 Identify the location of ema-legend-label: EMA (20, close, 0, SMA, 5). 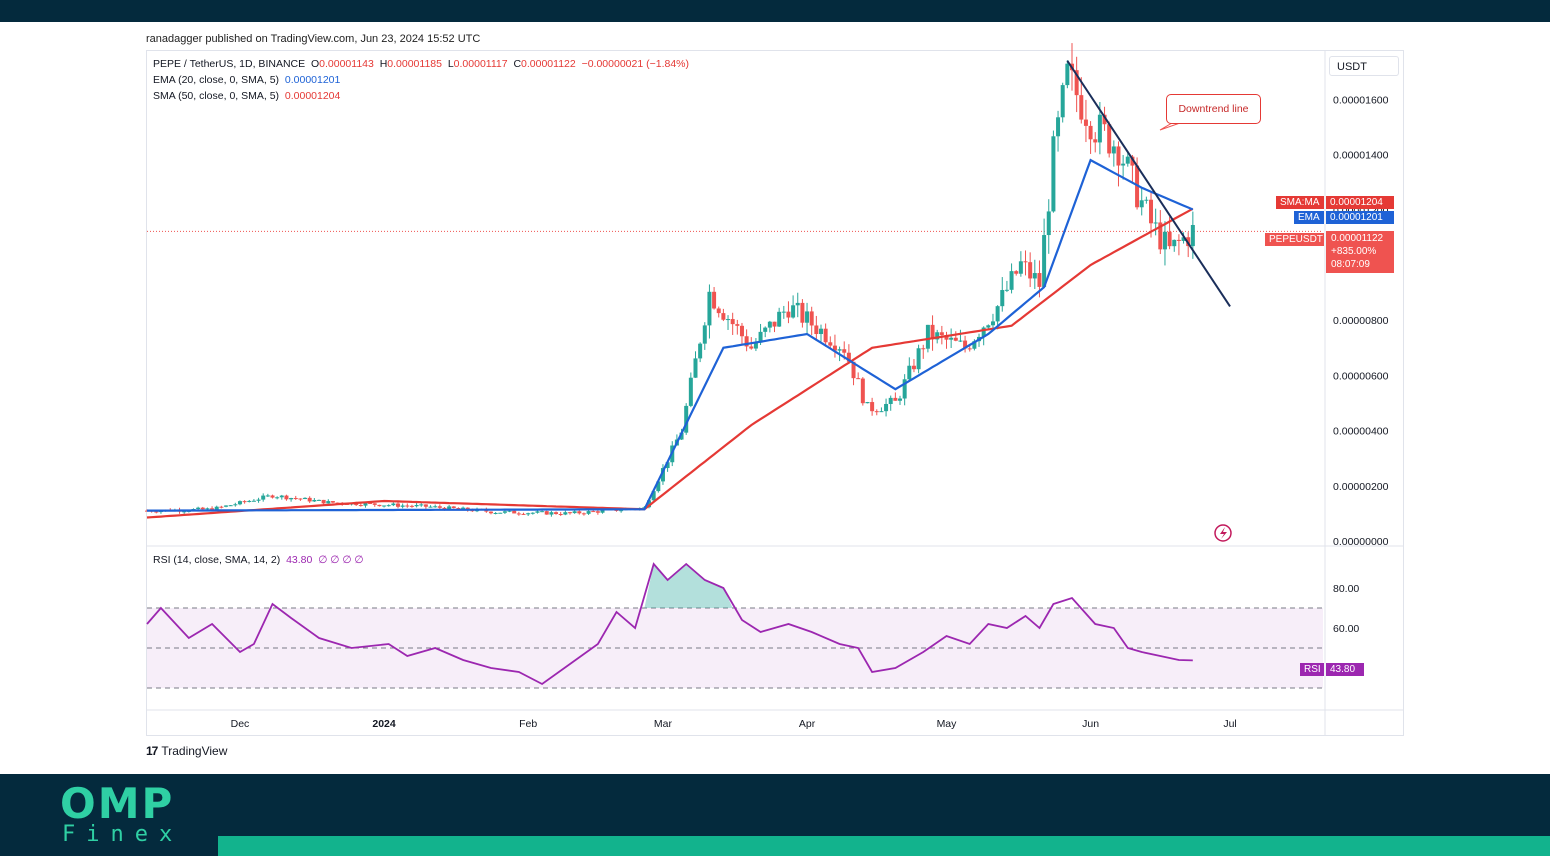
(216, 80).